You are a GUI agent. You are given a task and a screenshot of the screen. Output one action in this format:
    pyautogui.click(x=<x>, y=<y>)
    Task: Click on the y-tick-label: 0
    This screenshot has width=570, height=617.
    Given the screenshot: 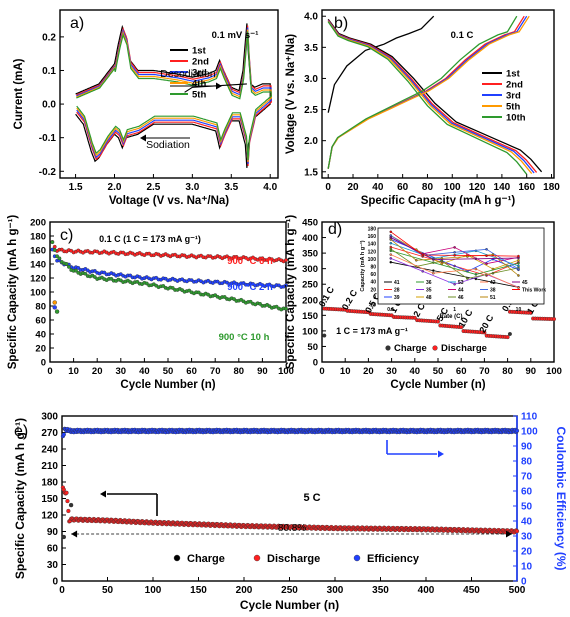 What is the action you would take?
    pyautogui.click(x=43, y=363)
    